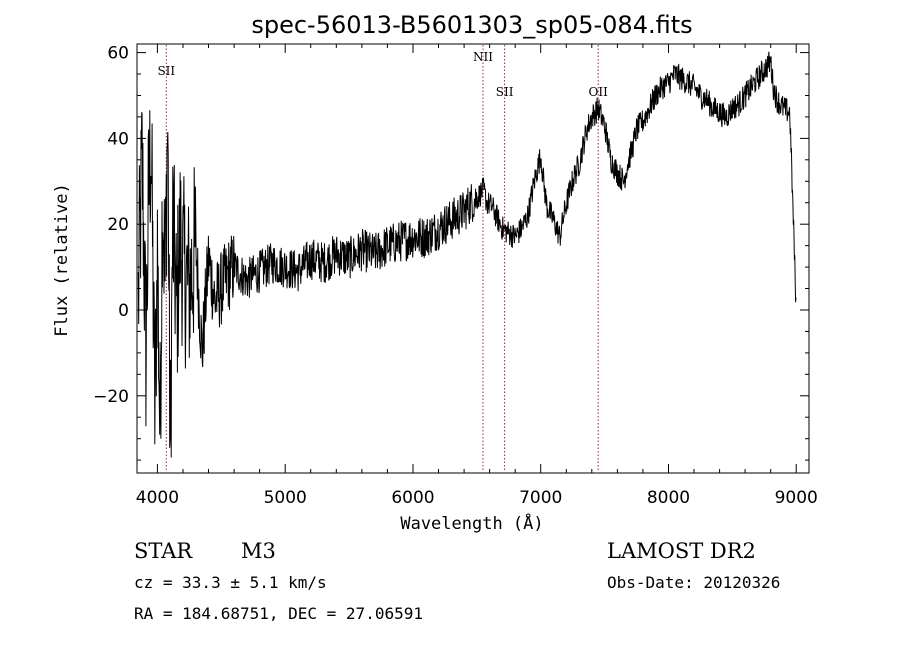  Describe the element at coordinates (471, 523) in the screenshot. I see `x-axis-label: Wavelength (Å)` at that location.